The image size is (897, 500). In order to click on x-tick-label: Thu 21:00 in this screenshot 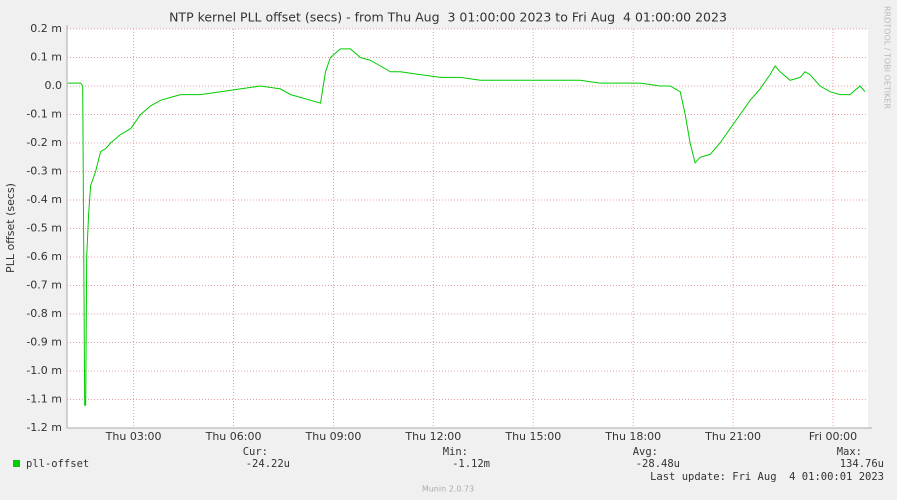, I will do `click(732, 436)`.